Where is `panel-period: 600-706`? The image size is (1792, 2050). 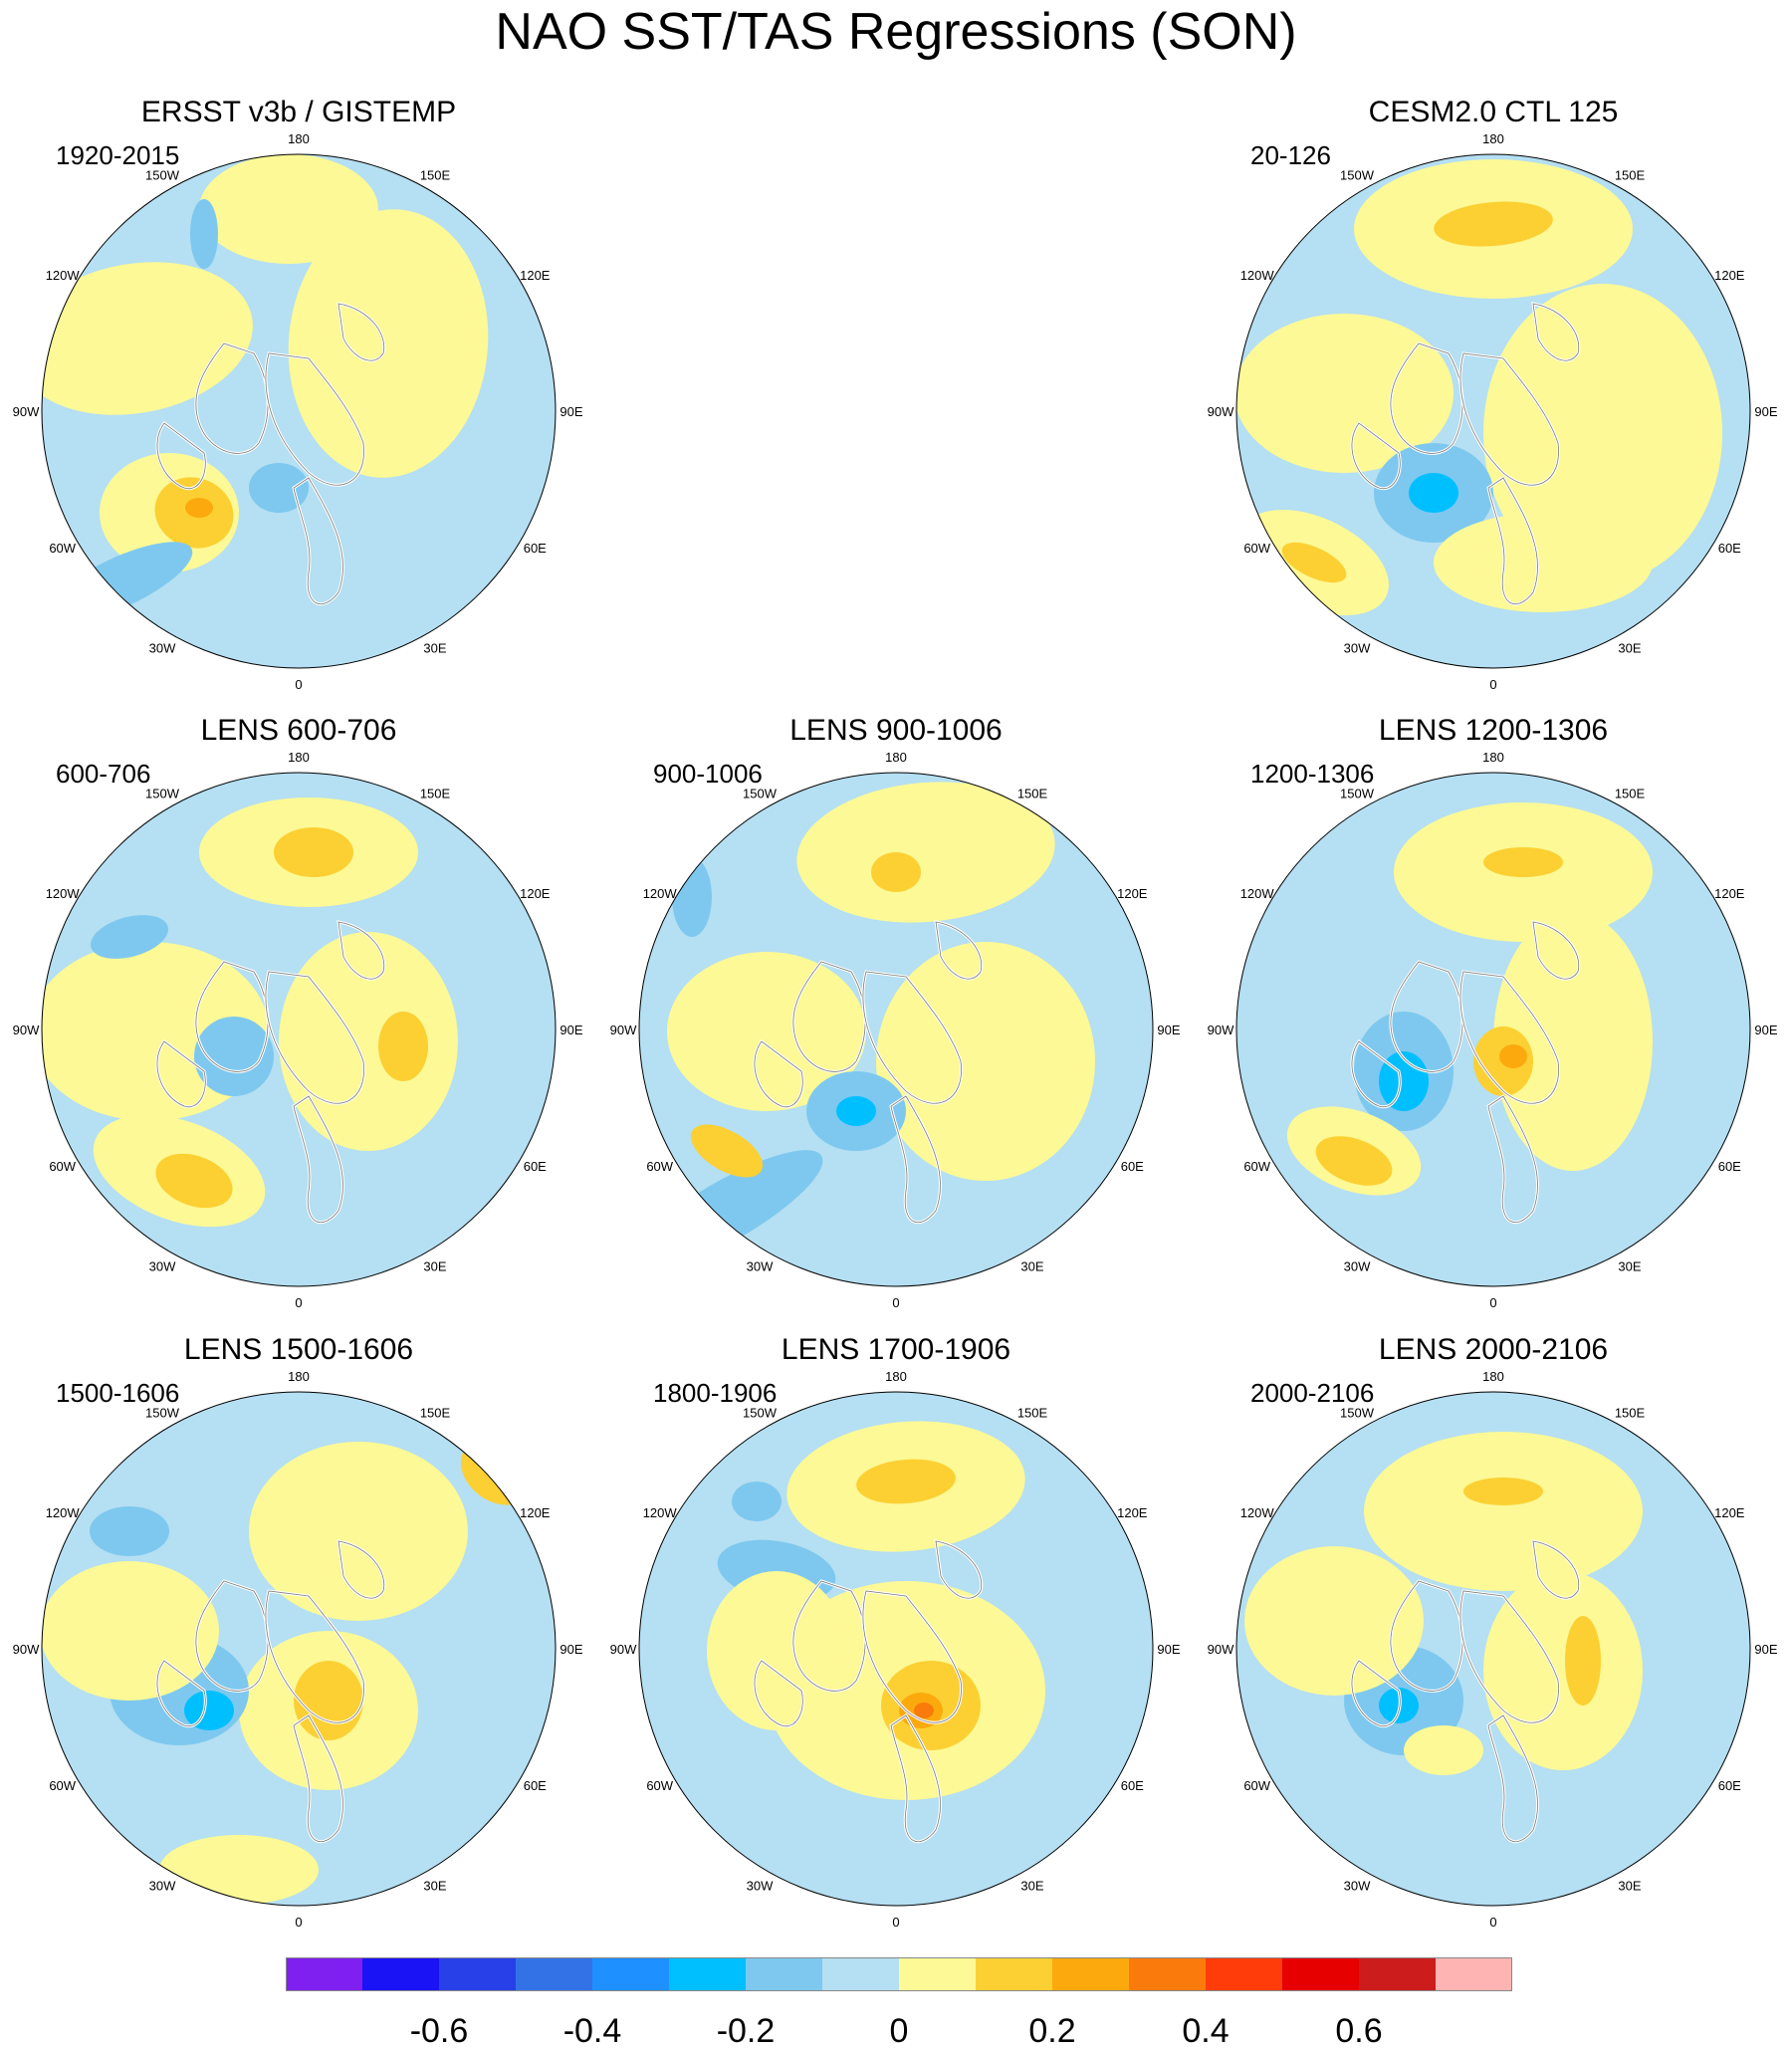 panel-period: 600-706 is located at coordinates (104, 774).